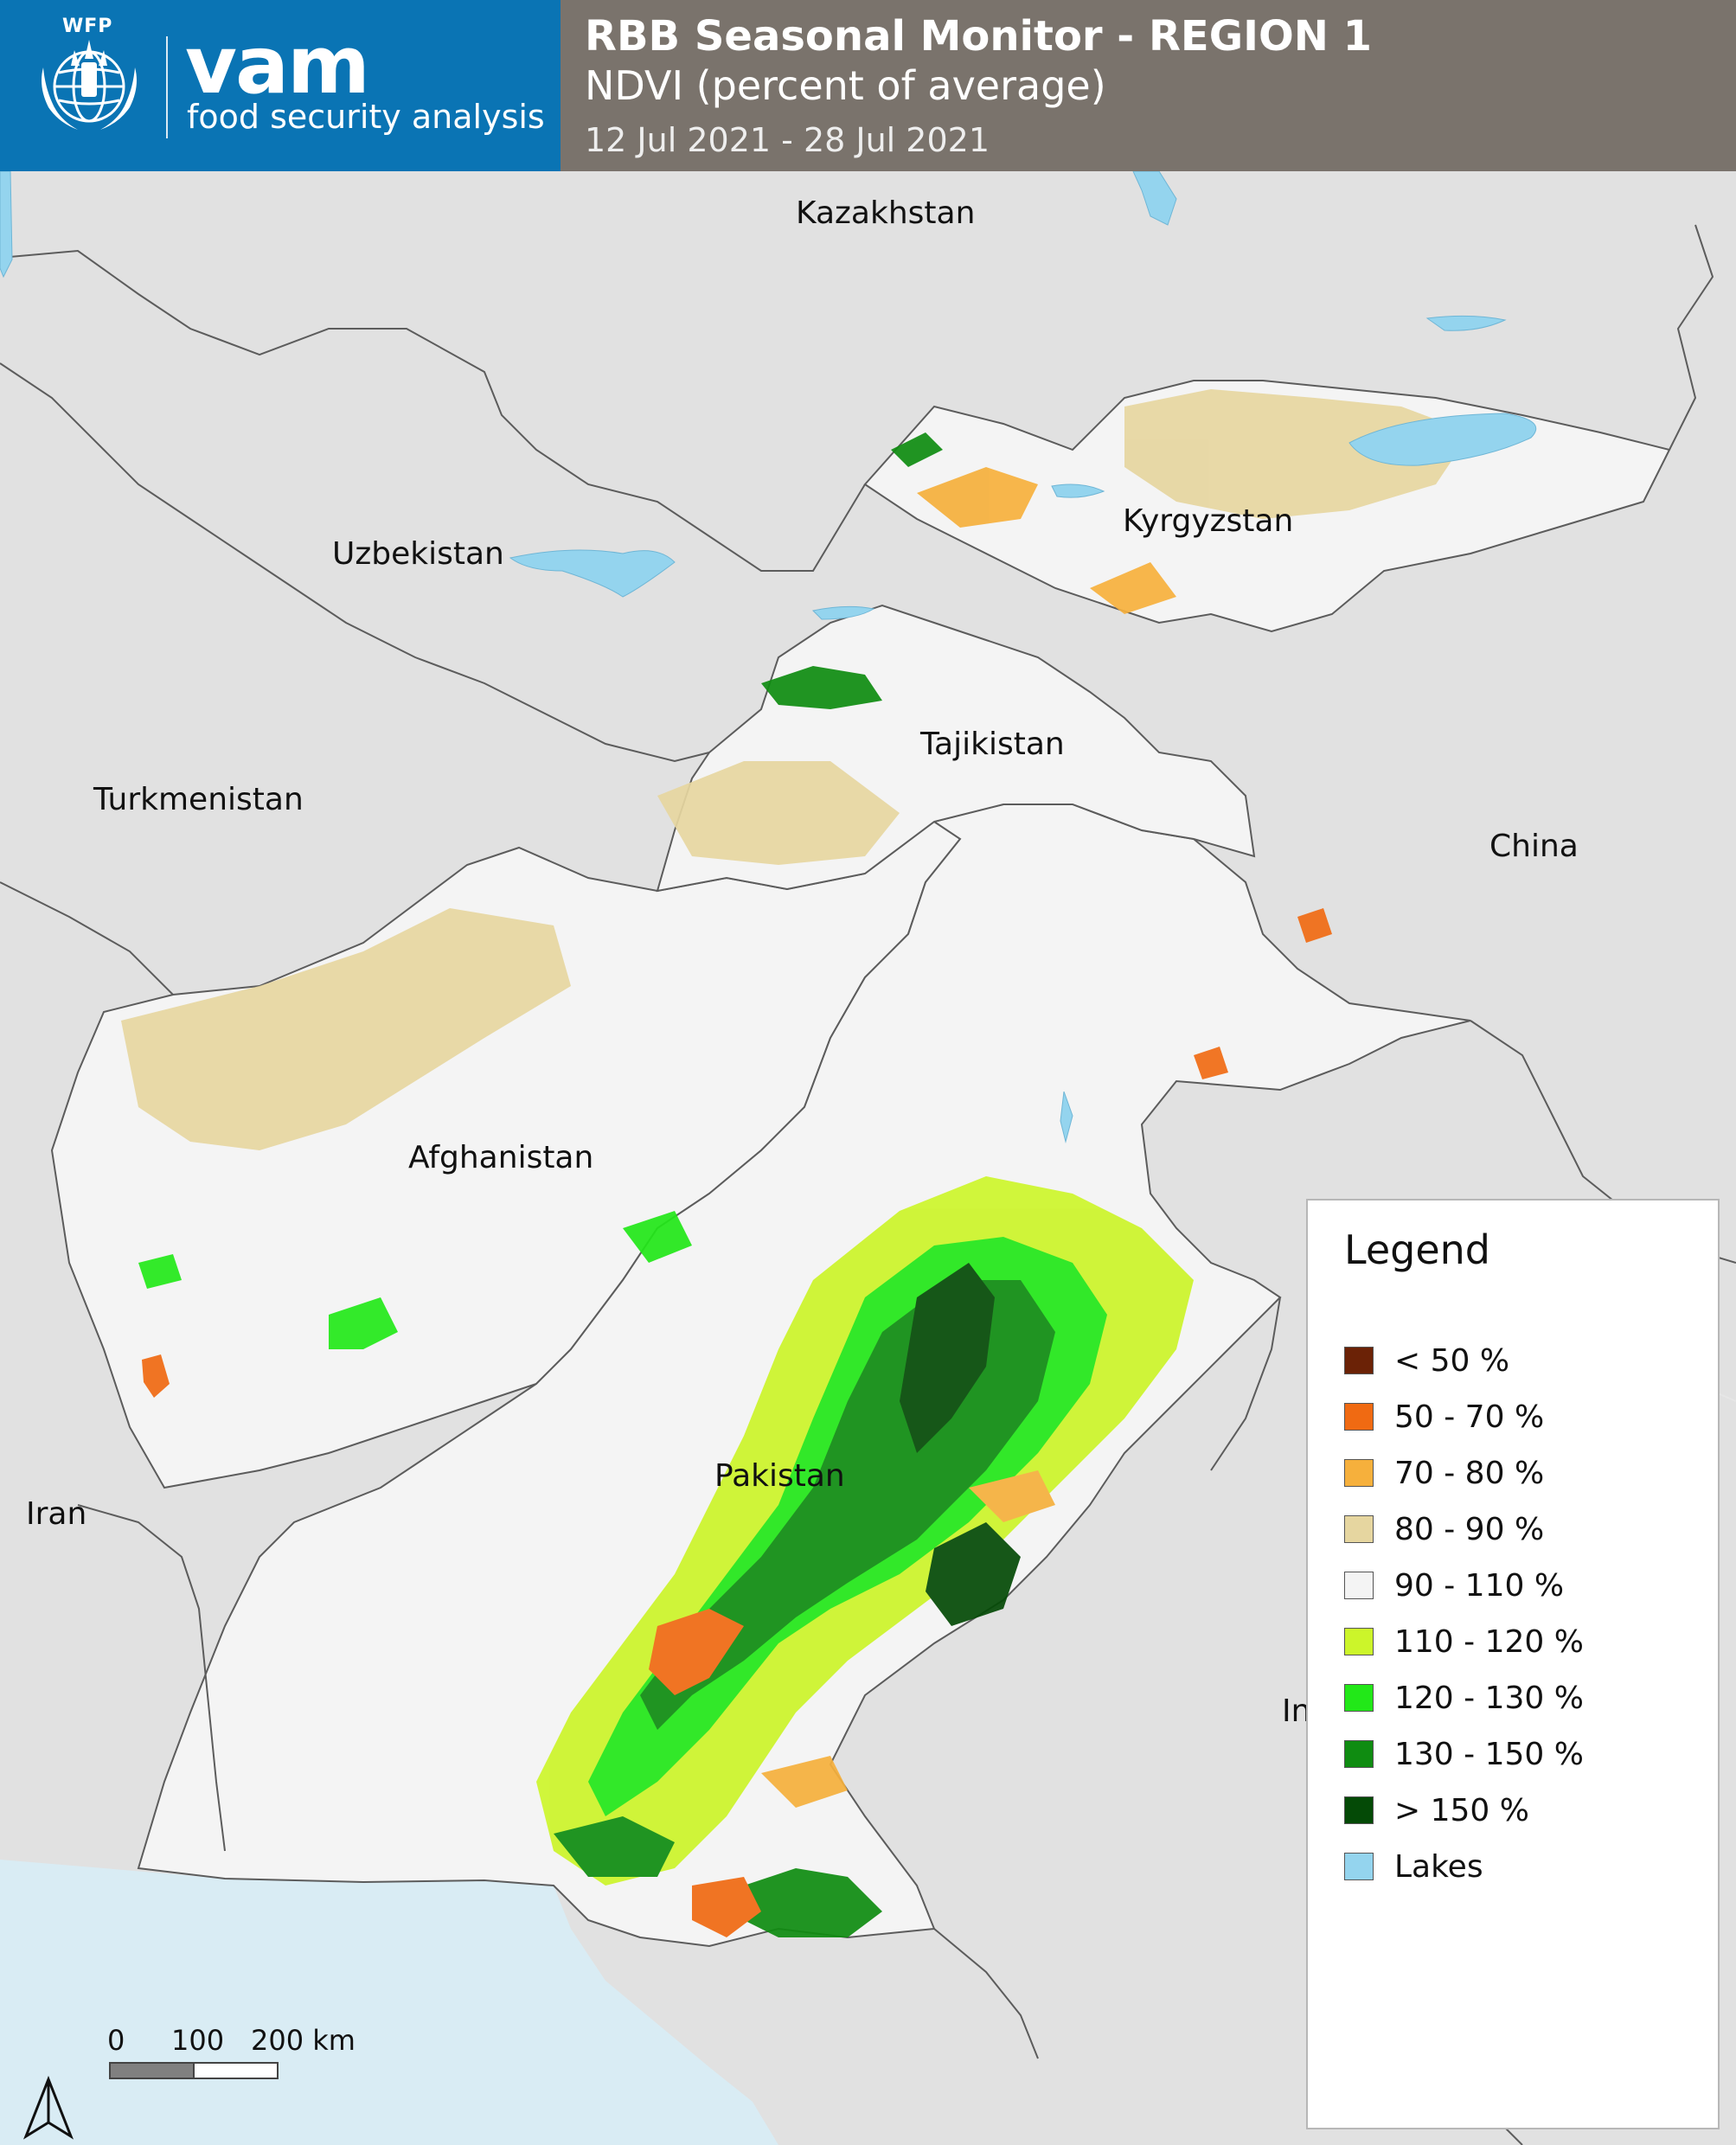  Describe the element at coordinates (1297, 454) in the screenshot. I see `patch-80-90-kg` at that location.